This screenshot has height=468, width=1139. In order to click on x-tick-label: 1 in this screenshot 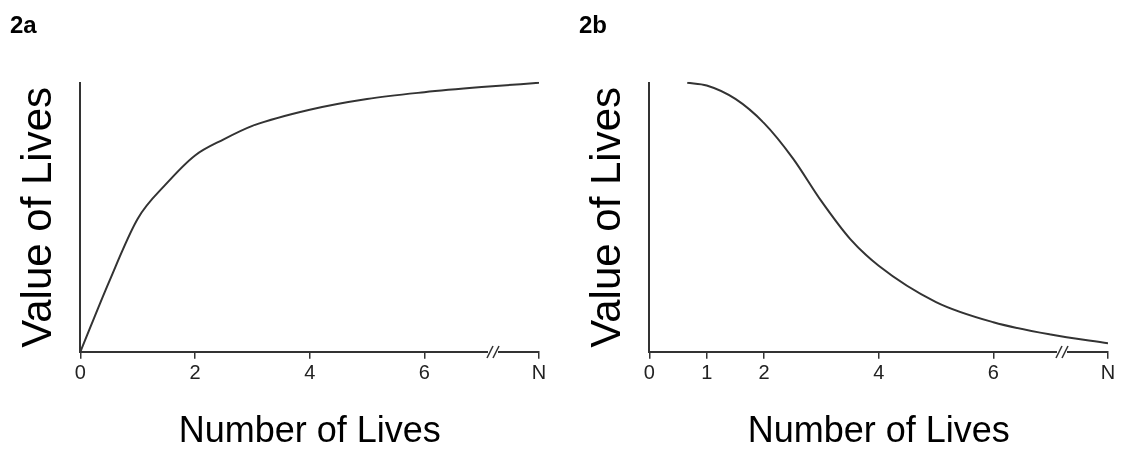, I will do `click(707, 372)`.